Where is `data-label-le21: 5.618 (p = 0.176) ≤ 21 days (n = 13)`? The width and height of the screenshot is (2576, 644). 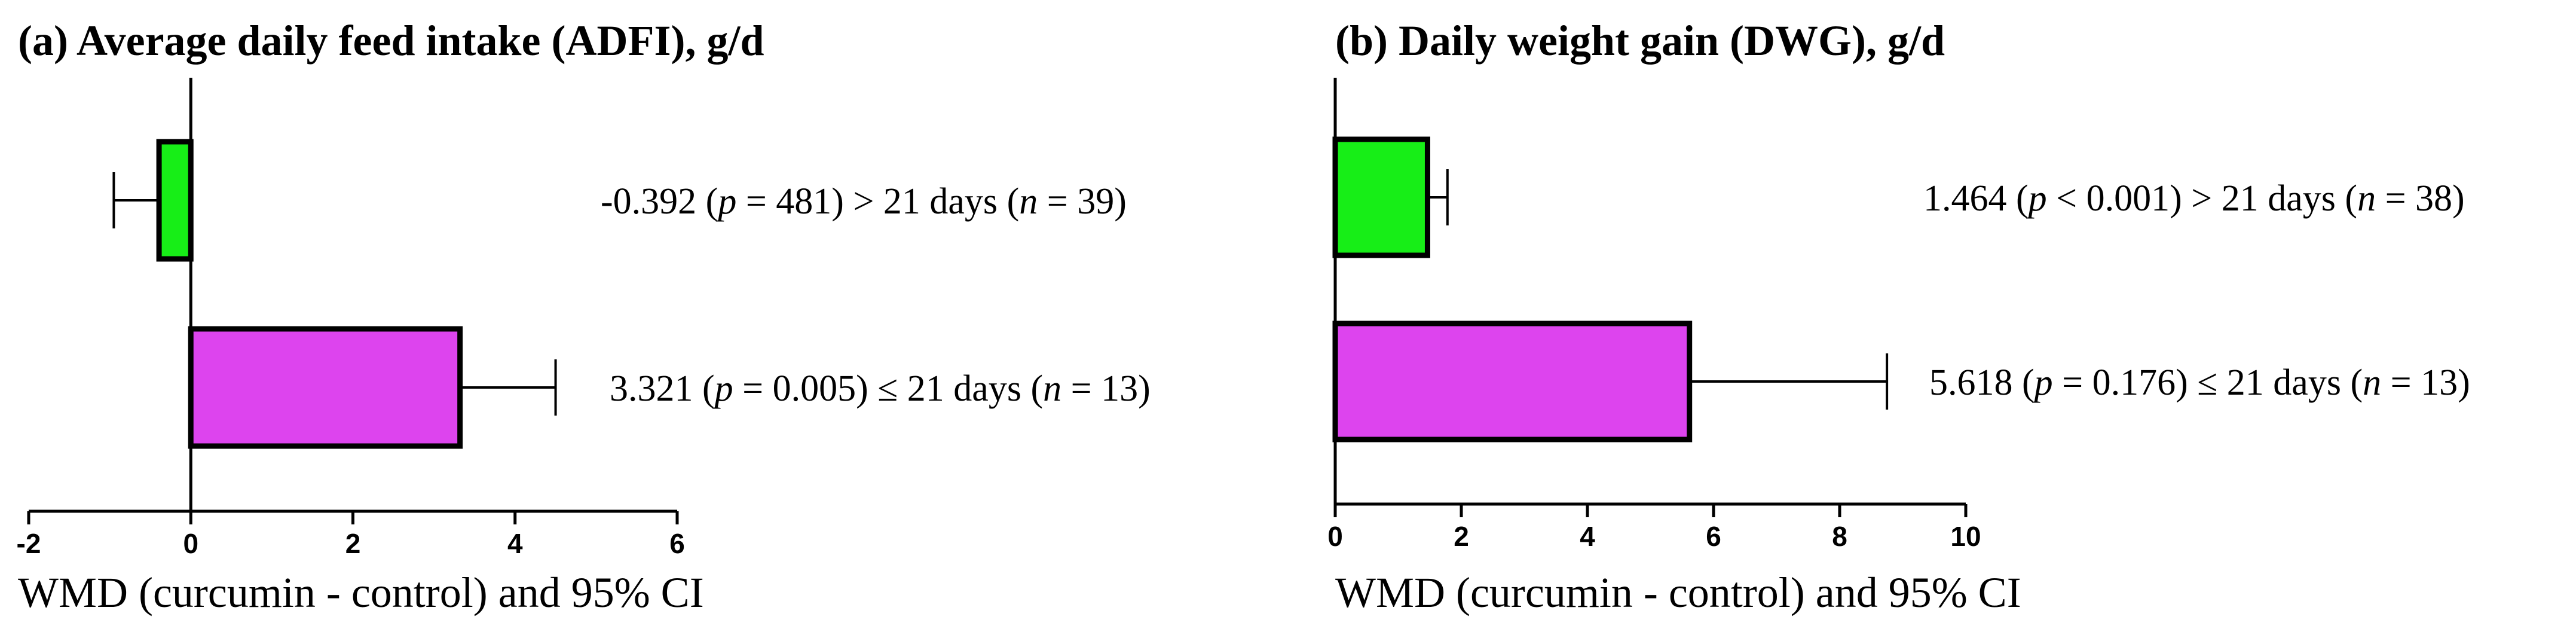
data-label-le21: 5.618 (p = 0.176) ≤ 21 days (n = 13) is located at coordinates (2199, 382).